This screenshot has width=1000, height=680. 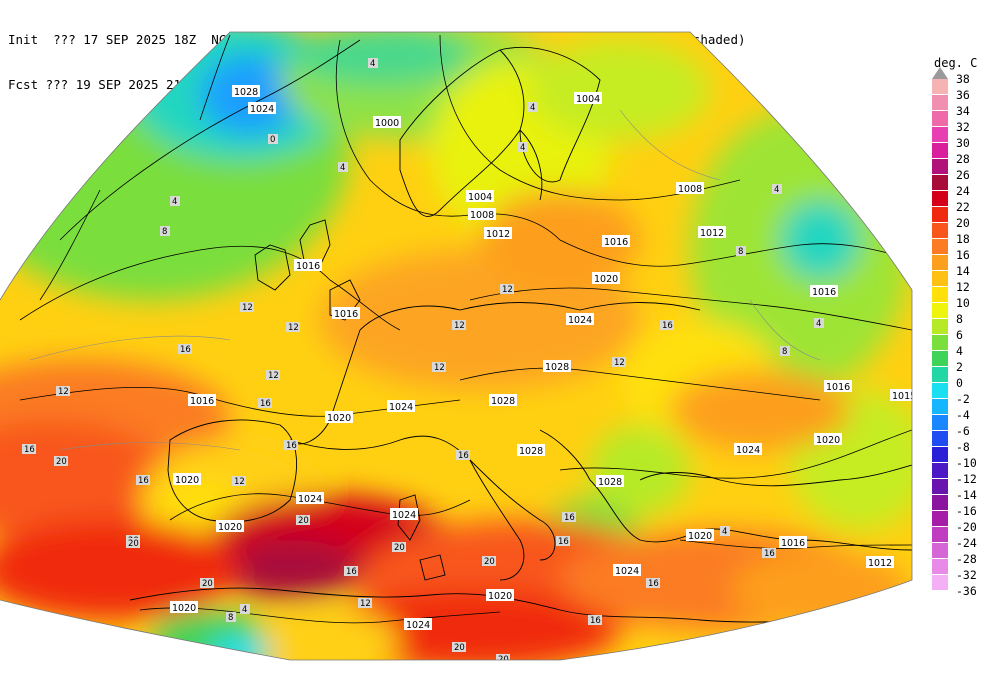 What do you see at coordinates (498, 234) in the screenshot?
I see `svg-text: 1012` at bounding box center [498, 234].